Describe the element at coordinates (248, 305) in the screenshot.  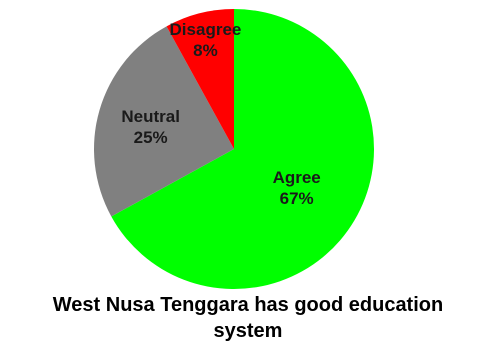
I see `chart-title-line-1: West Nusa Tenggara has good education` at that location.